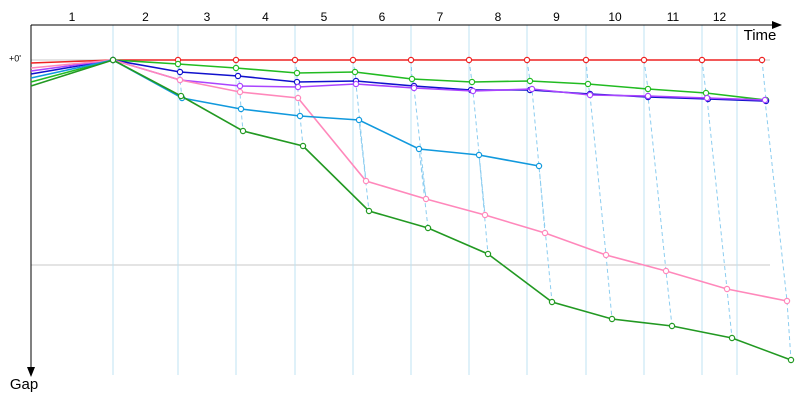  What do you see at coordinates (720, 17) in the screenshot?
I see `lap-label: 12` at bounding box center [720, 17].